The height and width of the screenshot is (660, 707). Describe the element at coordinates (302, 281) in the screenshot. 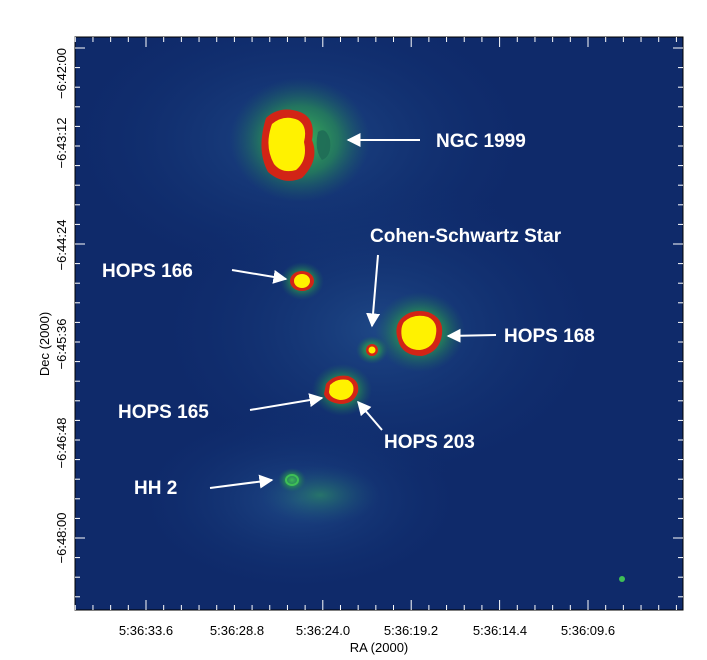

I see `hops166-core` at that location.